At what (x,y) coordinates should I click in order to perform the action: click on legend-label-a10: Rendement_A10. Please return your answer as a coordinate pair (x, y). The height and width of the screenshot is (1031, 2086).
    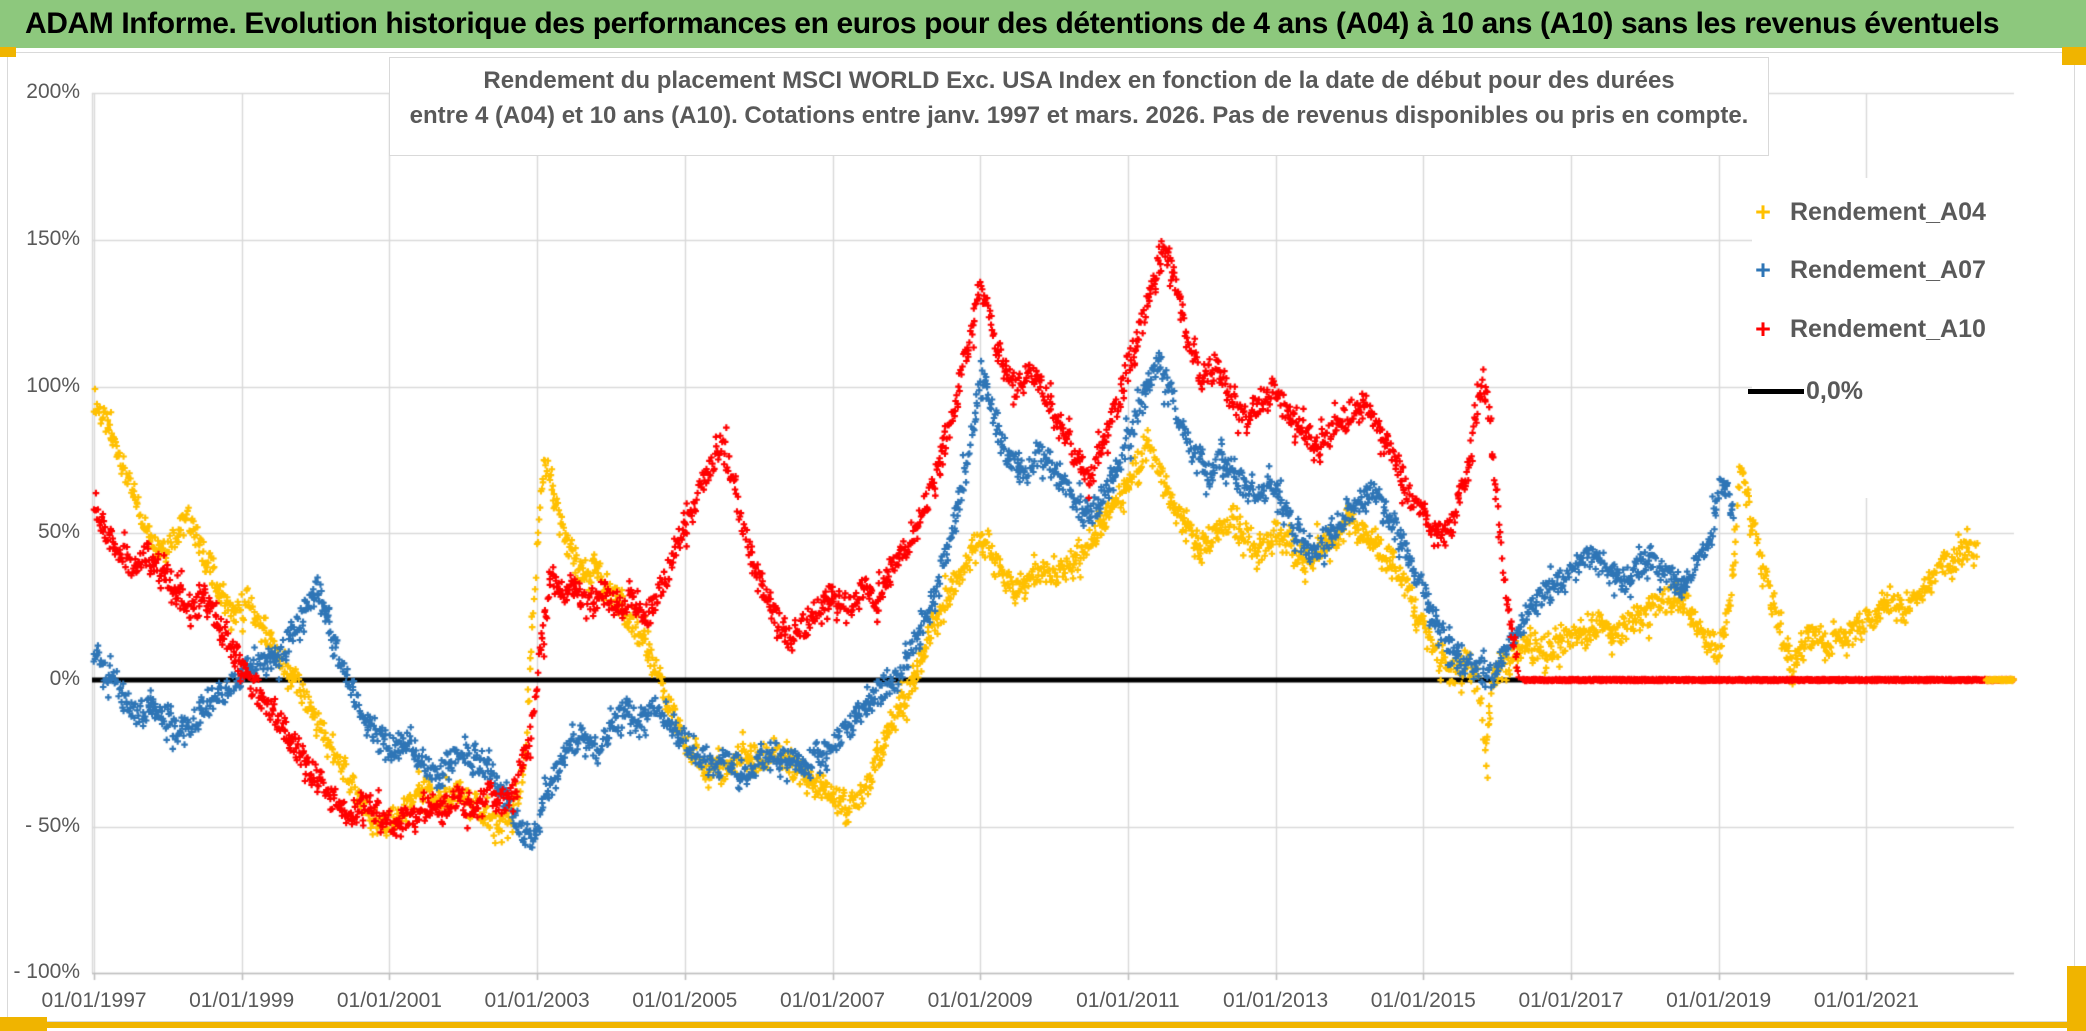
    Looking at the image, I should click on (1888, 328).